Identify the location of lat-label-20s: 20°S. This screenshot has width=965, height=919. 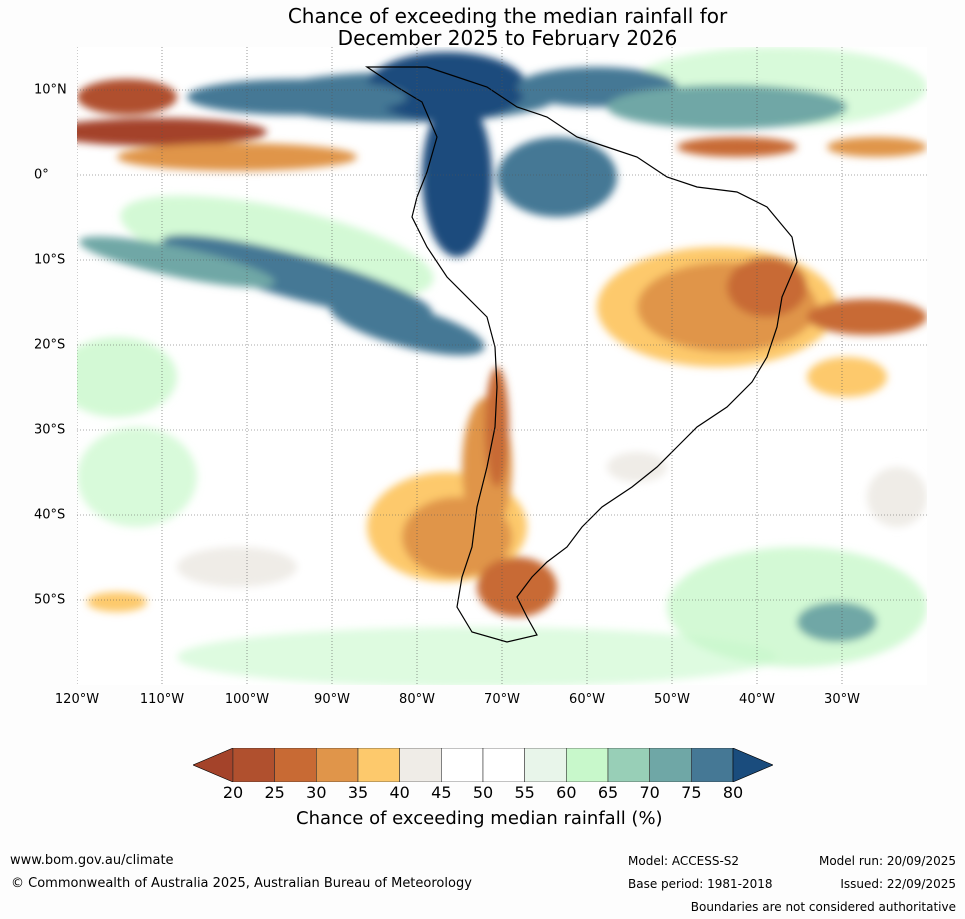
(50, 345).